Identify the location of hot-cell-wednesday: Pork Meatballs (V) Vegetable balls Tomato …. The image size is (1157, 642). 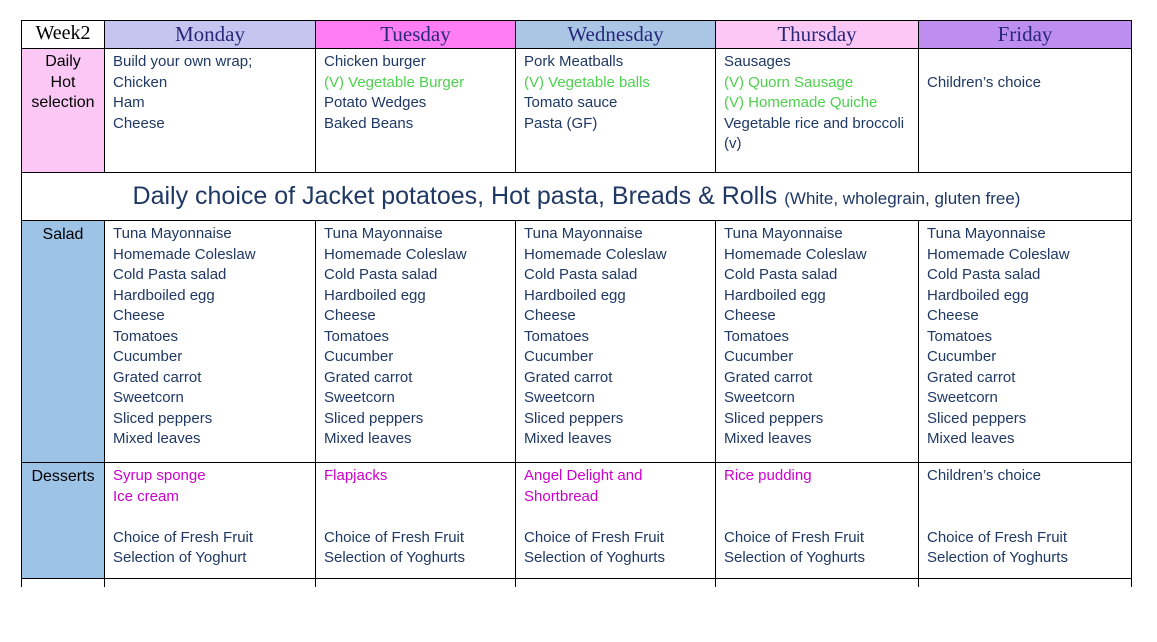
(615, 110).